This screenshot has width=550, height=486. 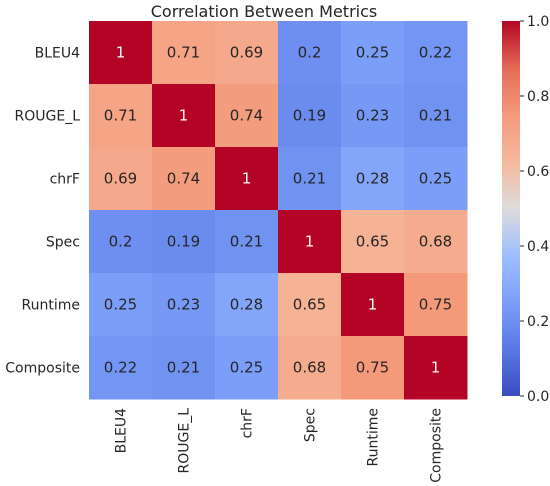 I want to click on heatmap-cell-r1-c3, so click(x=310, y=116).